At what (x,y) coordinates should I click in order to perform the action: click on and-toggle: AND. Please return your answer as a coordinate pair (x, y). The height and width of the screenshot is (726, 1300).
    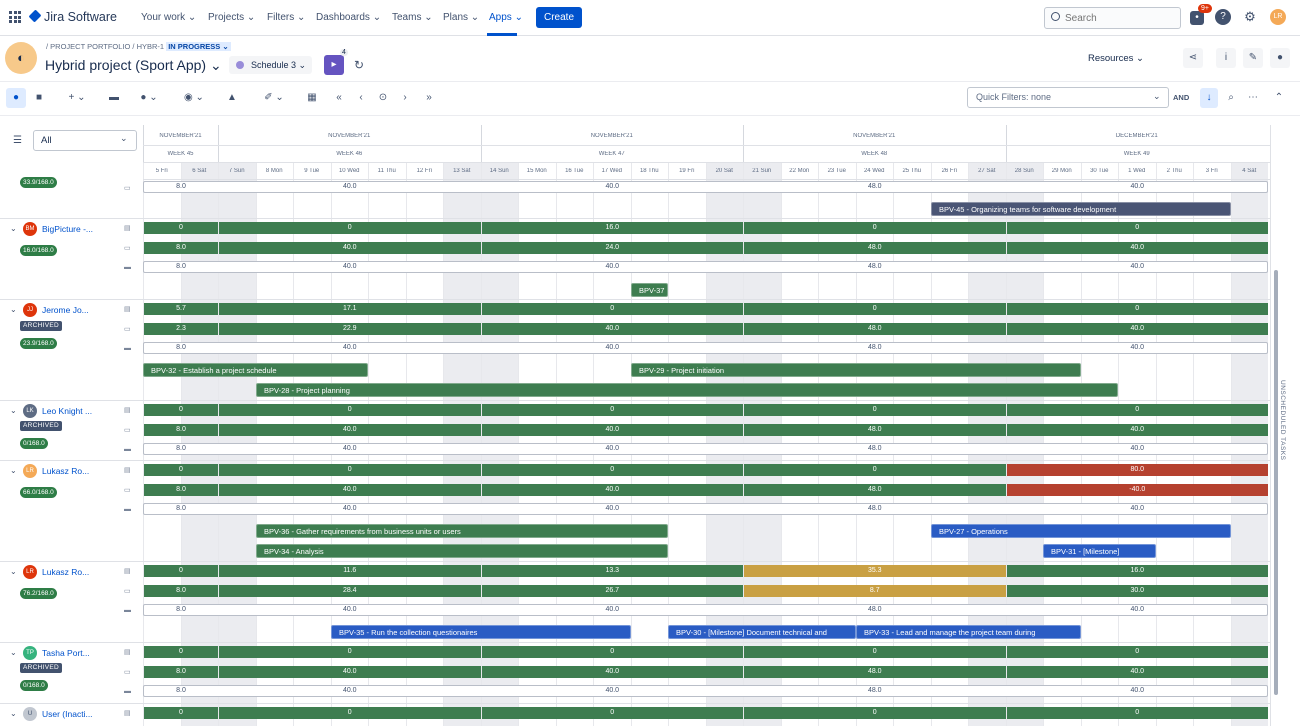
    Looking at the image, I should click on (1181, 97).